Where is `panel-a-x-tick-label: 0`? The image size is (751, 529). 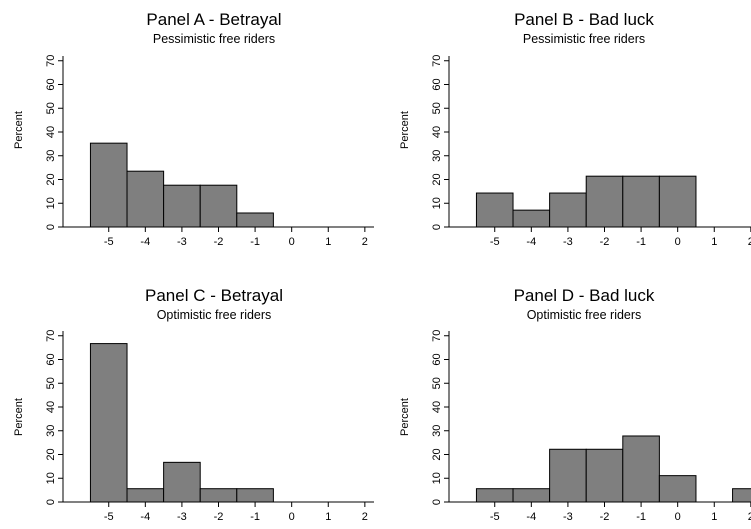 panel-a-x-tick-label: 0 is located at coordinates (292, 242).